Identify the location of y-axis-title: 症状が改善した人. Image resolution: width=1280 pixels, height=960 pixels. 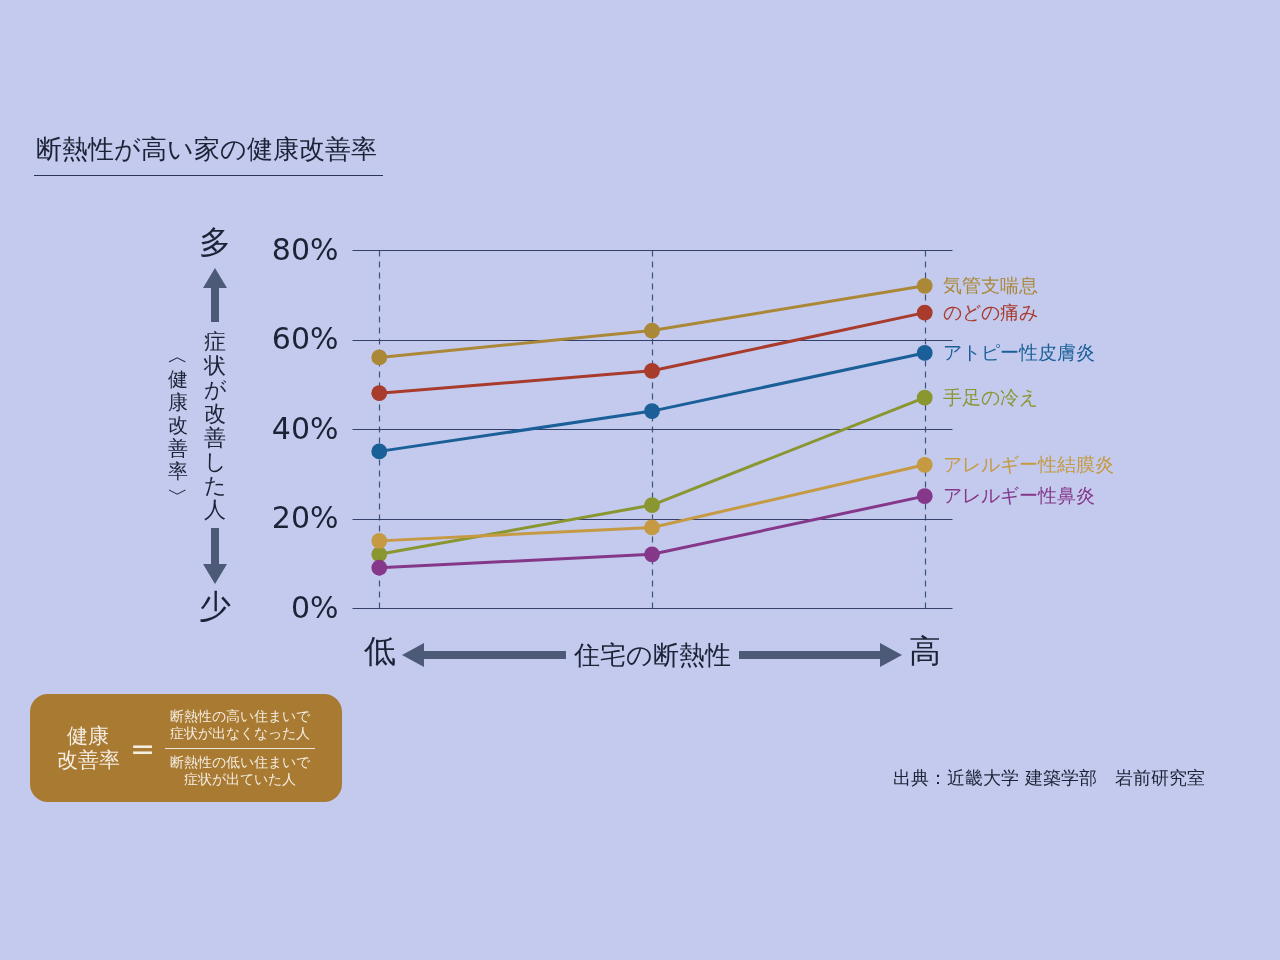
(215, 425).